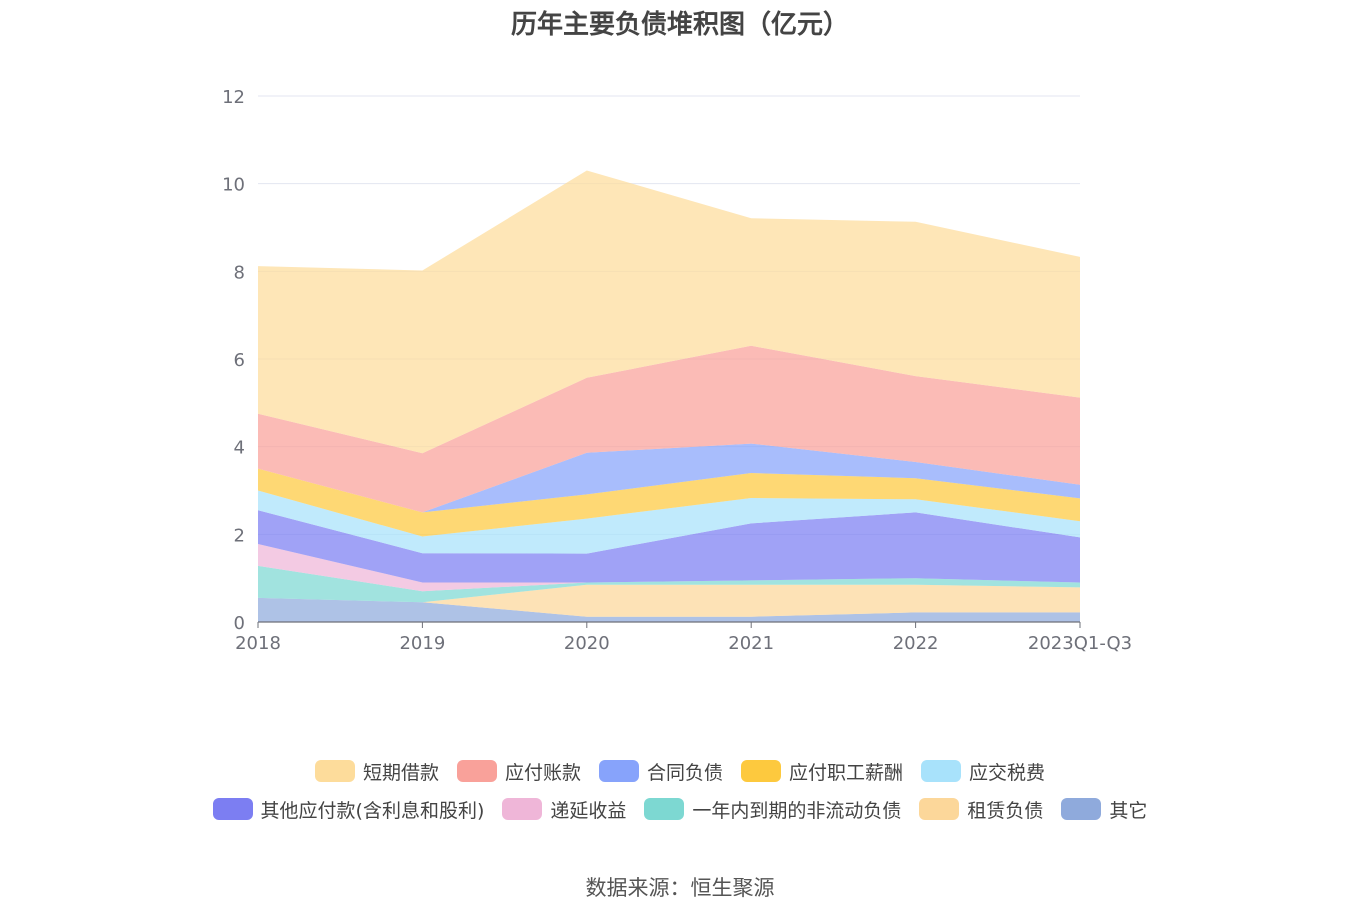 The height and width of the screenshot is (920, 1360). I want to click on legend-row: 其他应付款(含利息和股利) 递延收益 一年内到期的非流动负债 租赁负债 其它, so click(680, 809).